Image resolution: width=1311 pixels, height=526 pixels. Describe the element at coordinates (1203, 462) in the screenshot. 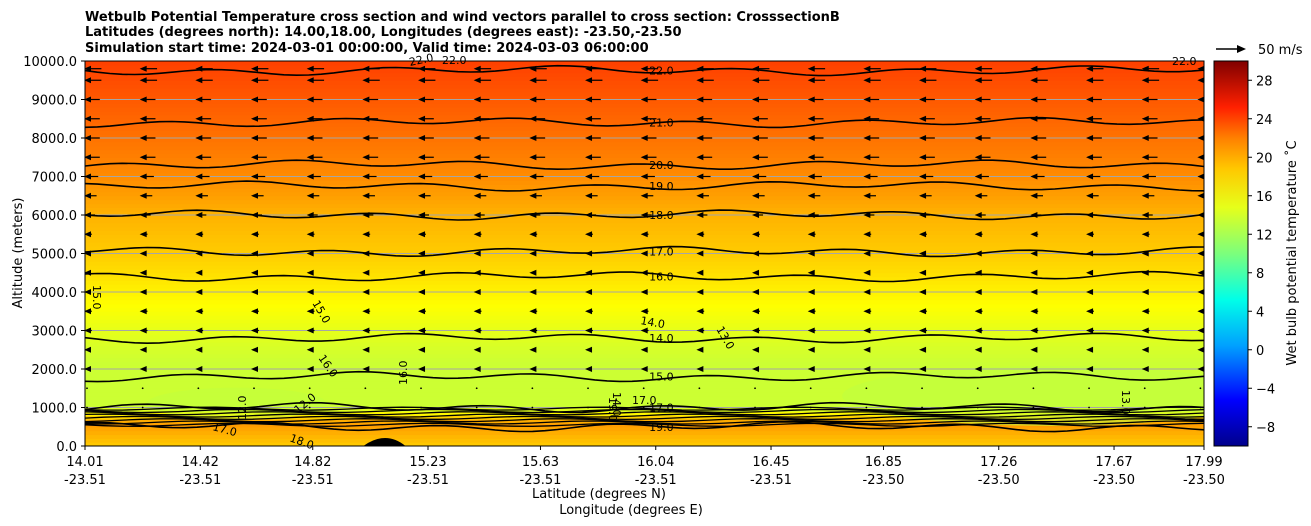

I see `x-tick-label-lat: 17.99` at that location.